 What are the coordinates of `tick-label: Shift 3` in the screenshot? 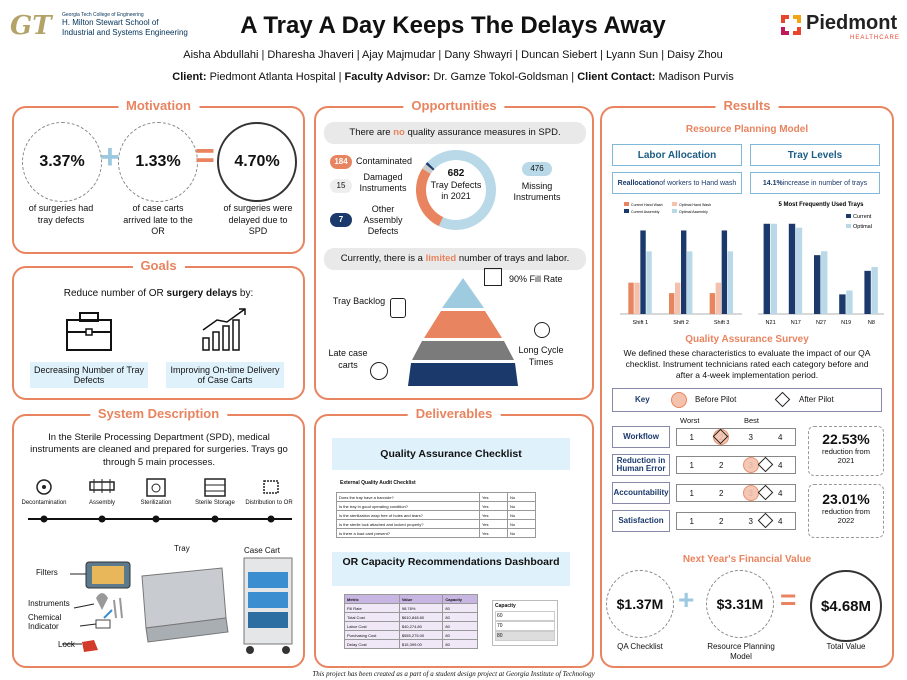 It's located at (722, 323).